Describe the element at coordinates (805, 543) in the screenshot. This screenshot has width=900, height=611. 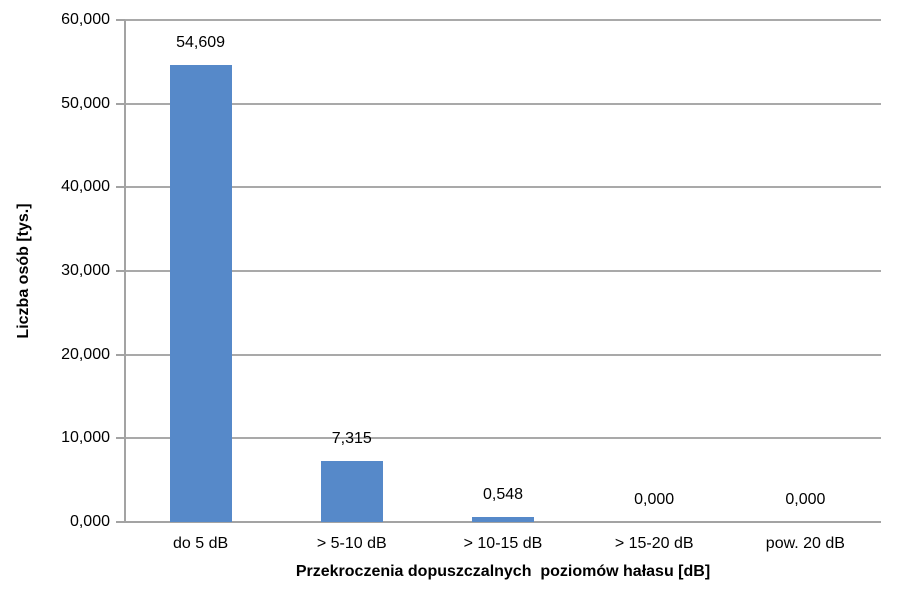
I see `category-label: pow. 20 dB` at that location.